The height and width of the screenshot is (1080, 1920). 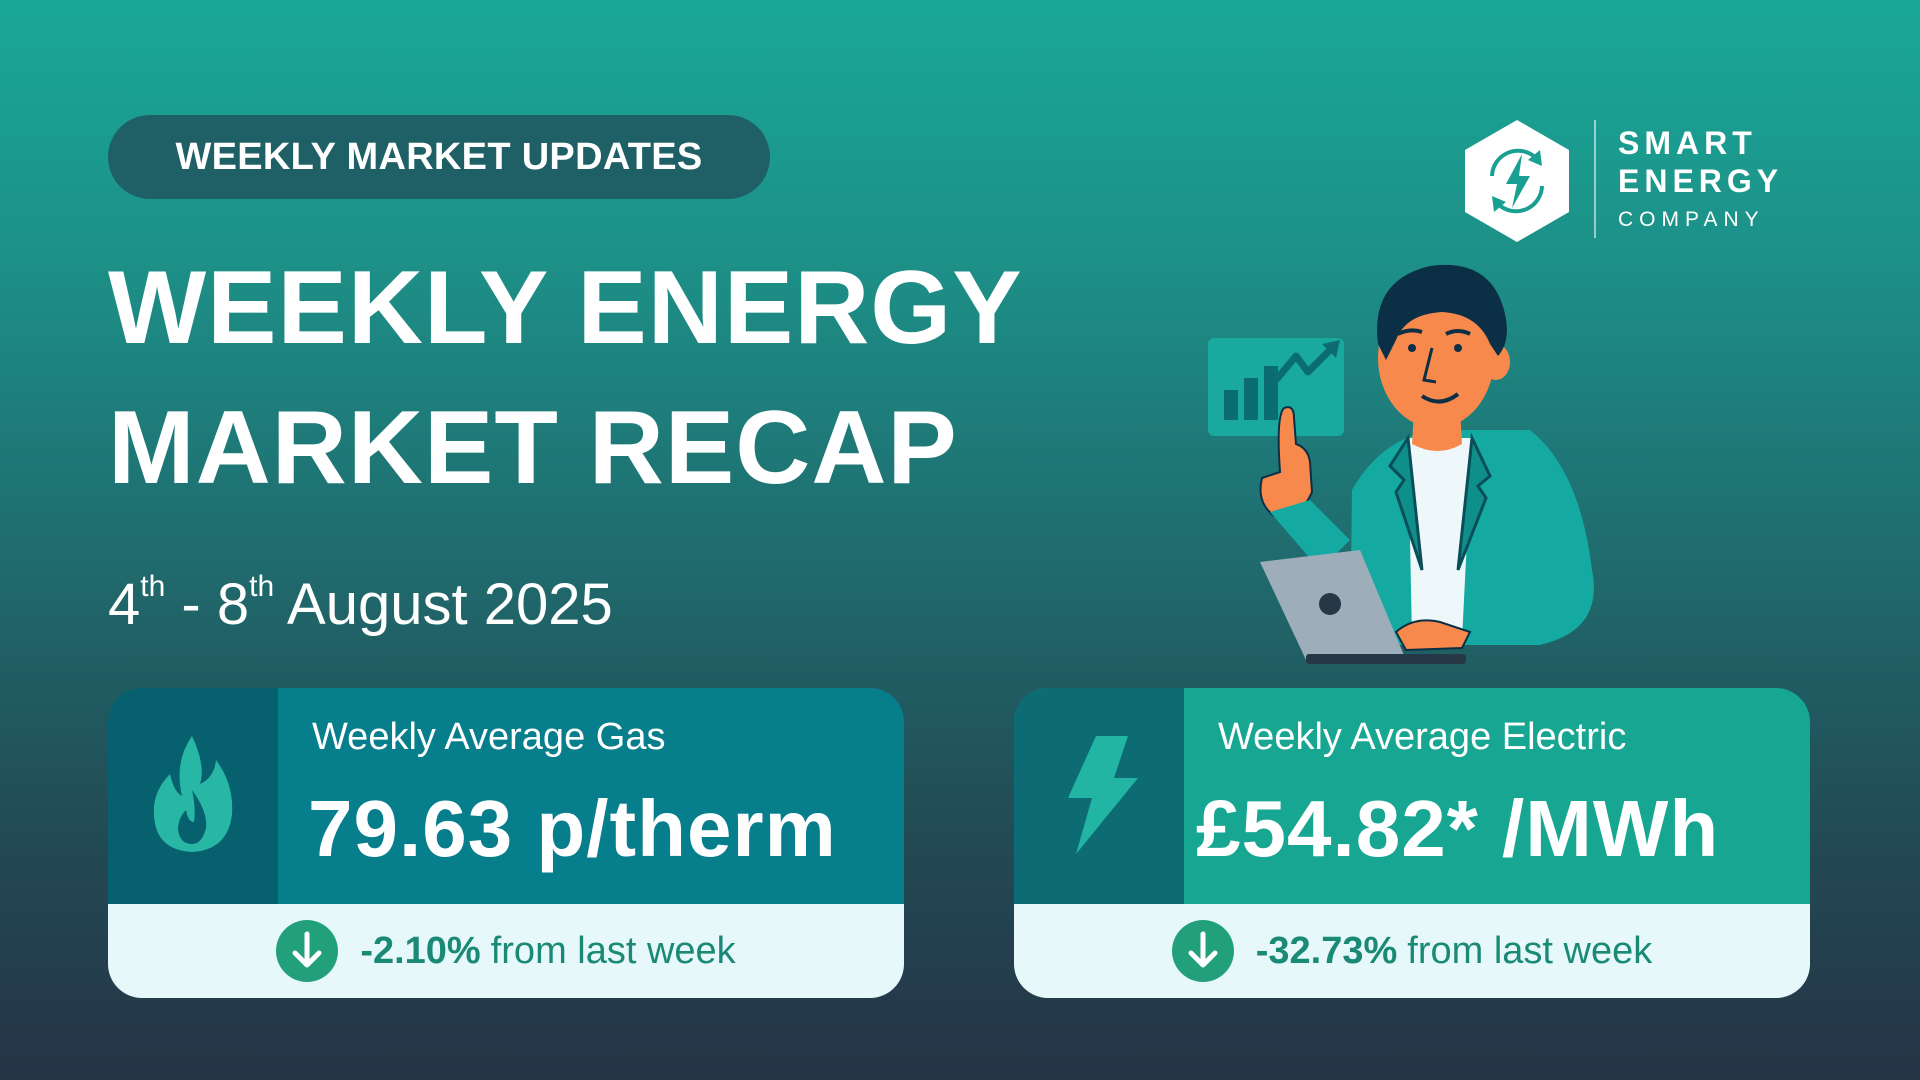 I want to click on electric-icon-box, so click(x=1099, y=796).